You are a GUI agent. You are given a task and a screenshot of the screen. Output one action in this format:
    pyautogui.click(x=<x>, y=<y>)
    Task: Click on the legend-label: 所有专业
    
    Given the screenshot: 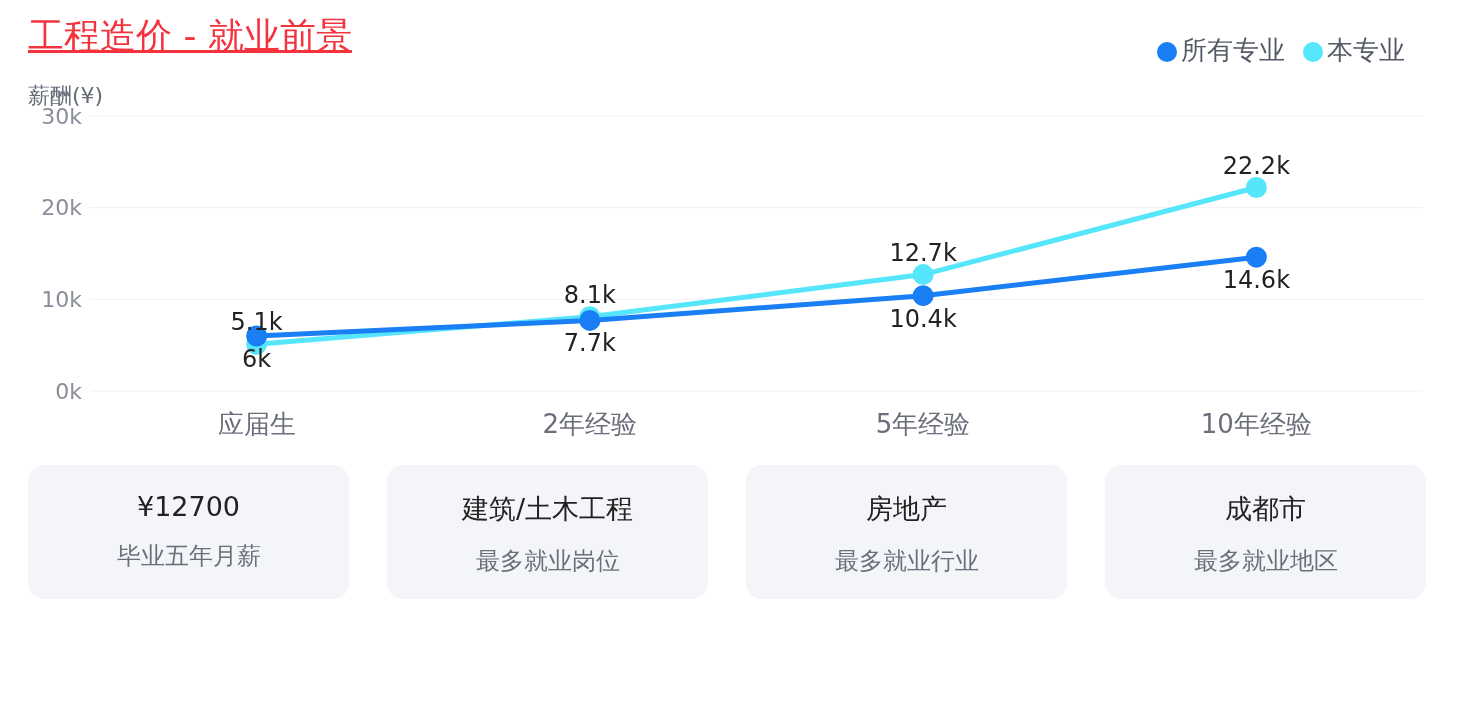 What is the action you would take?
    pyautogui.click(x=1233, y=50)
    